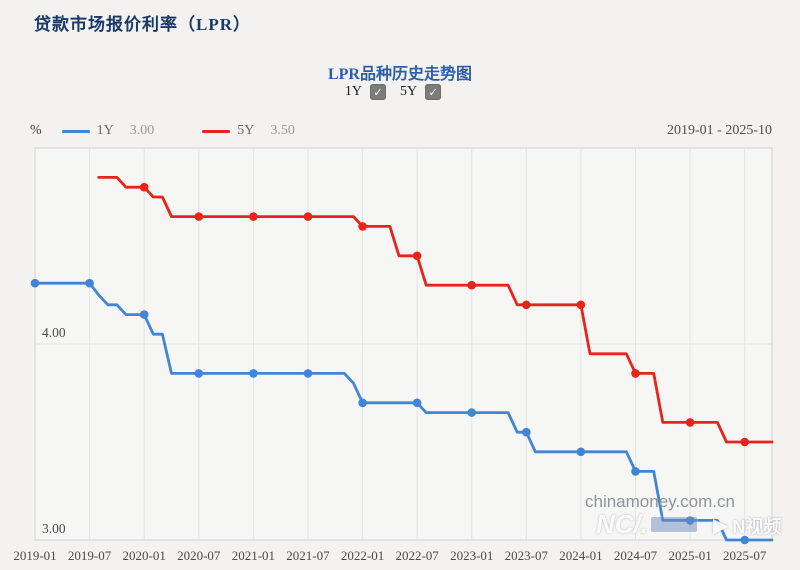  I want to click on watermark-nvideo-logo: ▶ N视频, so click(747, 526).